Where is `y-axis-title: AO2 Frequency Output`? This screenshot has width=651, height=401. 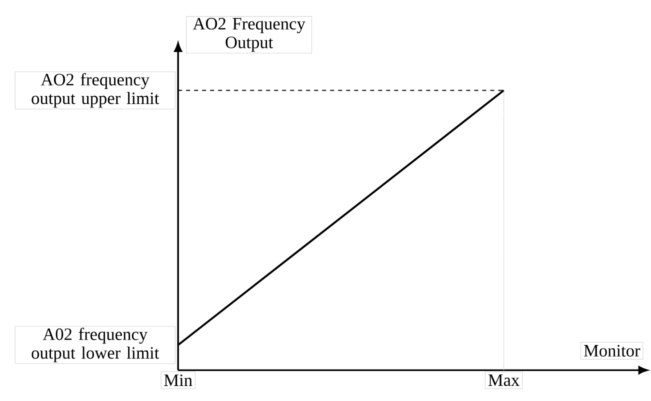 y-axis-title: AO2 Frequency Output is located at coordinates (249, 35).